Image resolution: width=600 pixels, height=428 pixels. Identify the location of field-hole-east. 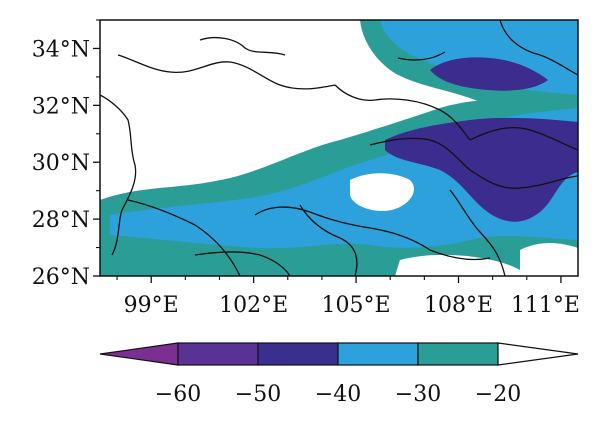
(549, 259).